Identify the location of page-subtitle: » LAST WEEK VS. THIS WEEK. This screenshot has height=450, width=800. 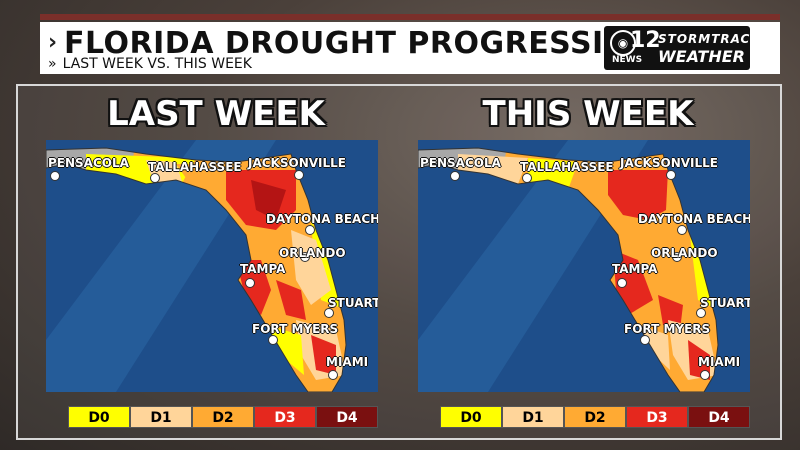
(150, 64).